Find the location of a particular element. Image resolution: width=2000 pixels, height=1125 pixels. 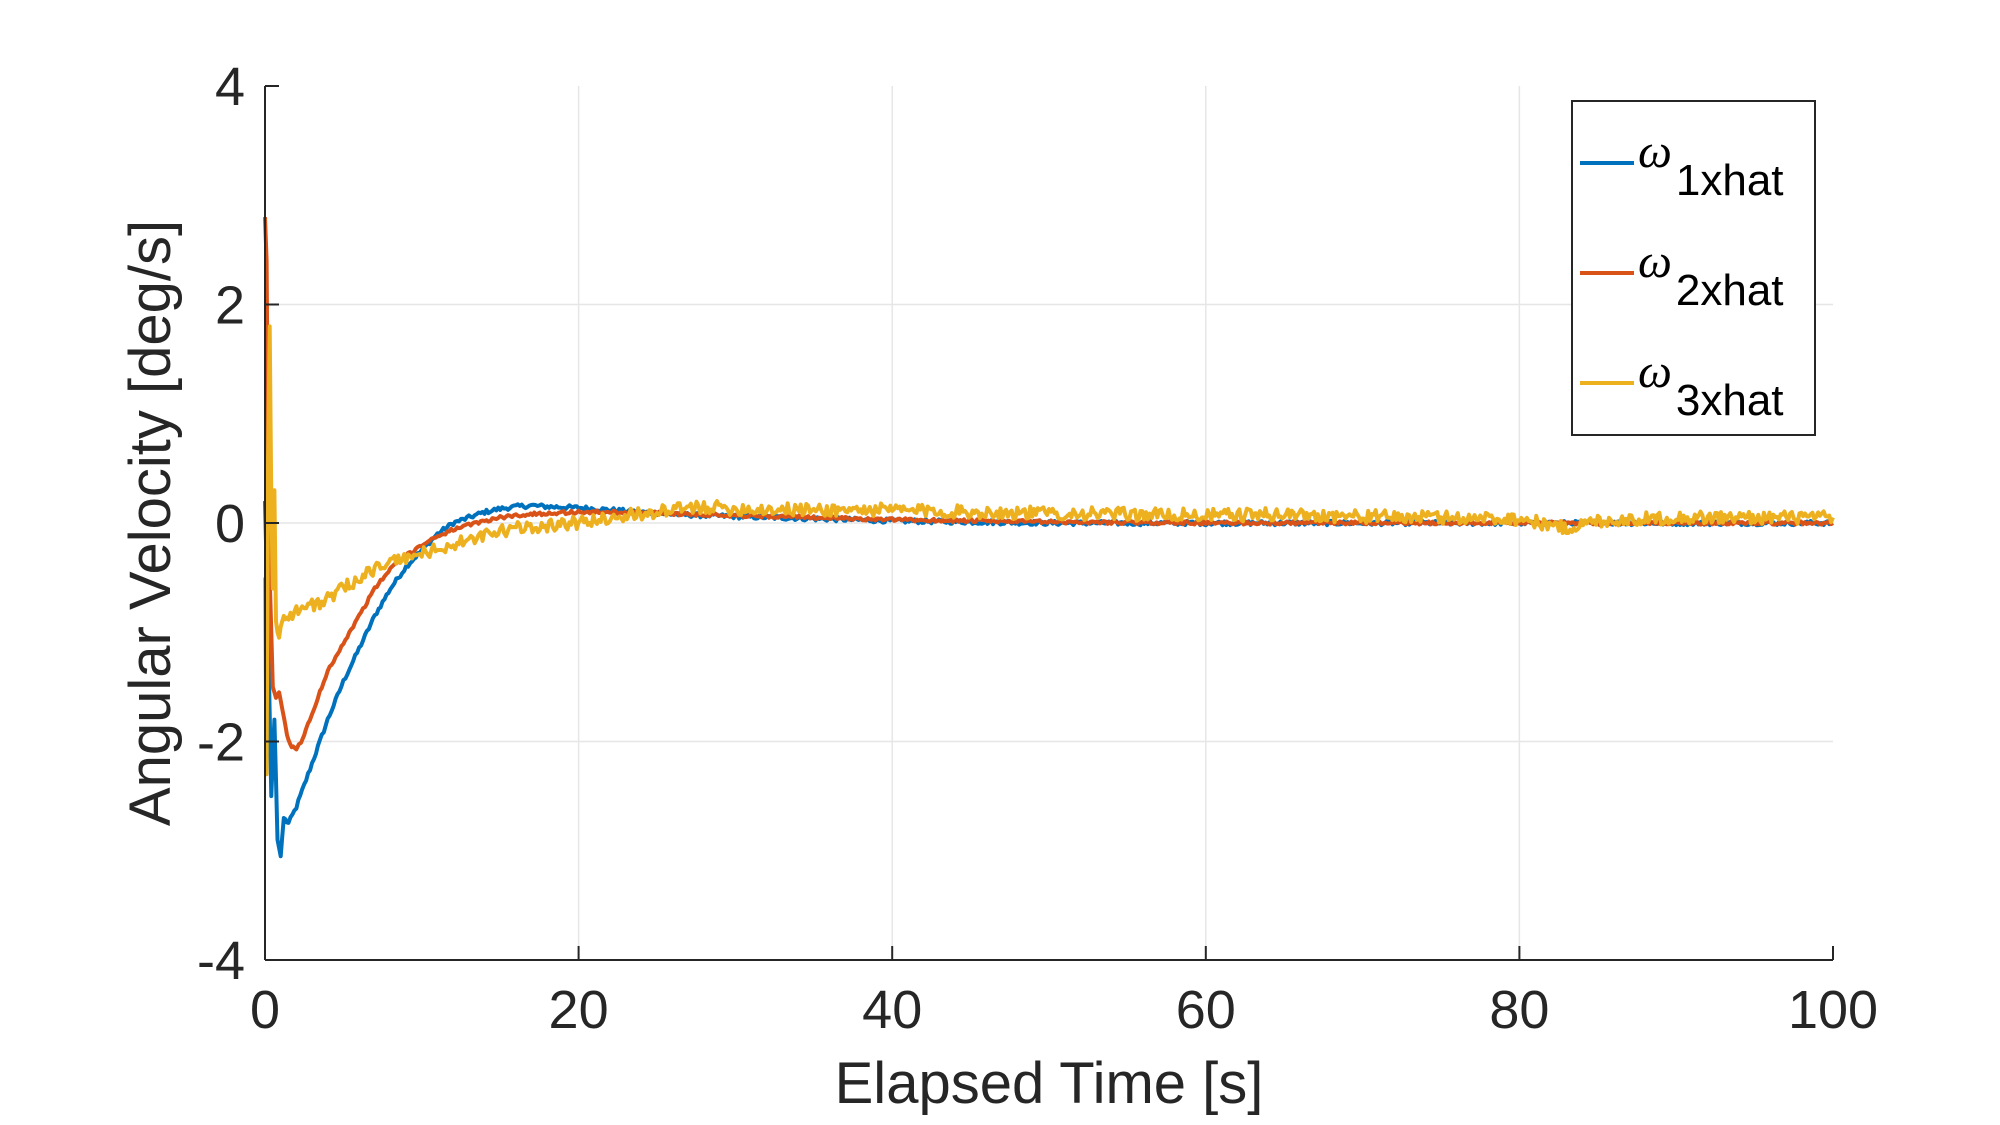

y-tick-label: 0 is located at coordinates (230, 524).